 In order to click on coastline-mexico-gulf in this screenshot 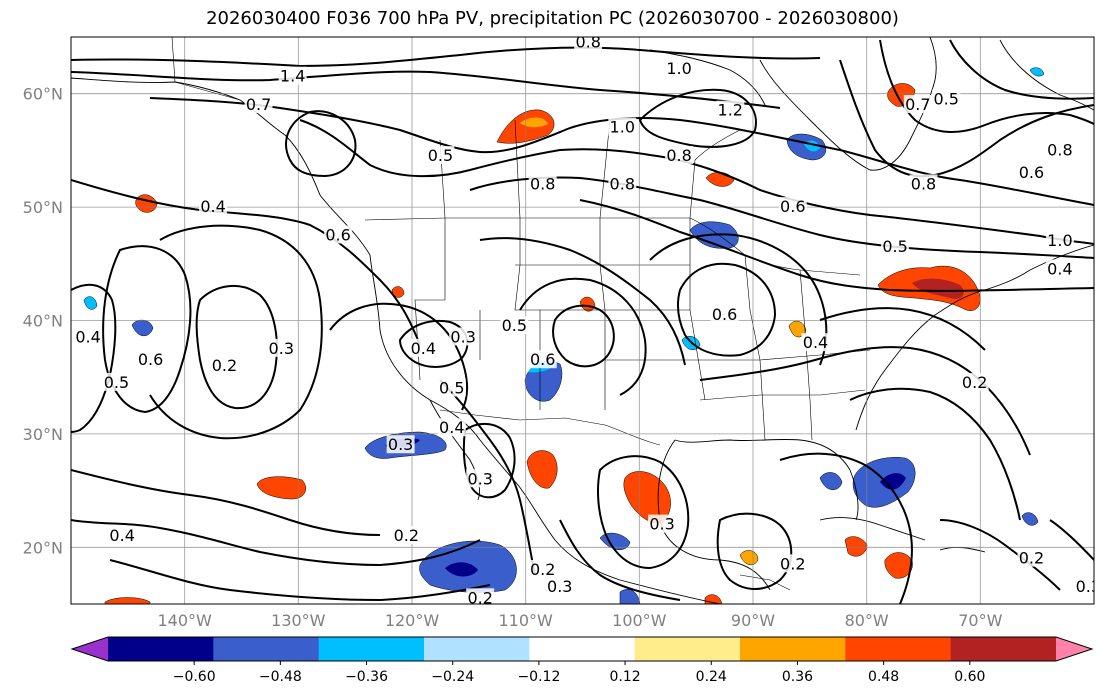, I will do `click(714, 515)`.